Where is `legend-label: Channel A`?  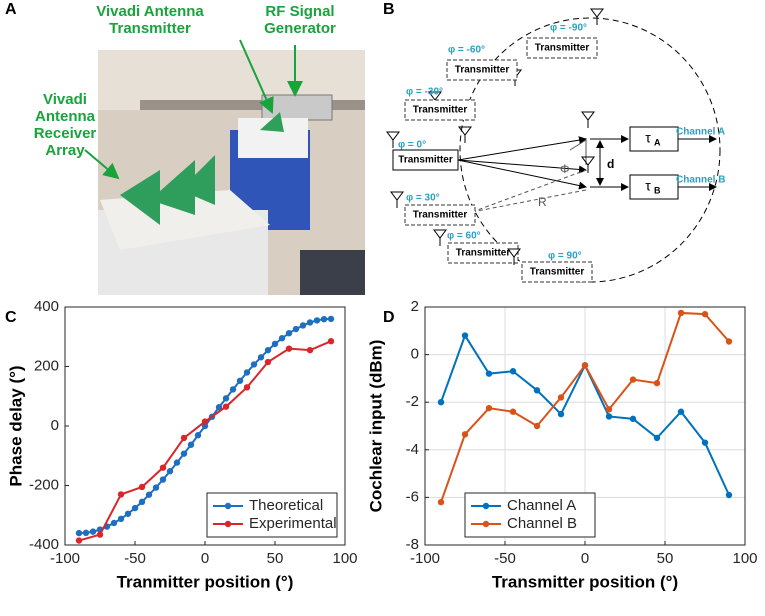
legend-label: Channel A is located at coordinates (541, 505).